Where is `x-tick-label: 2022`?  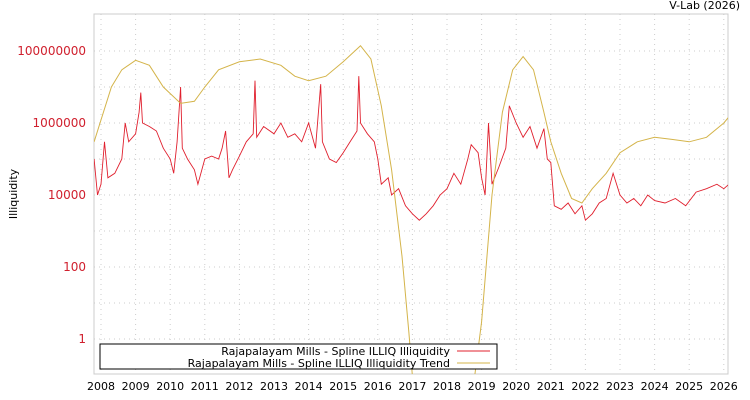
x-tick-label: 2022 is located at coordinates (585, 386).